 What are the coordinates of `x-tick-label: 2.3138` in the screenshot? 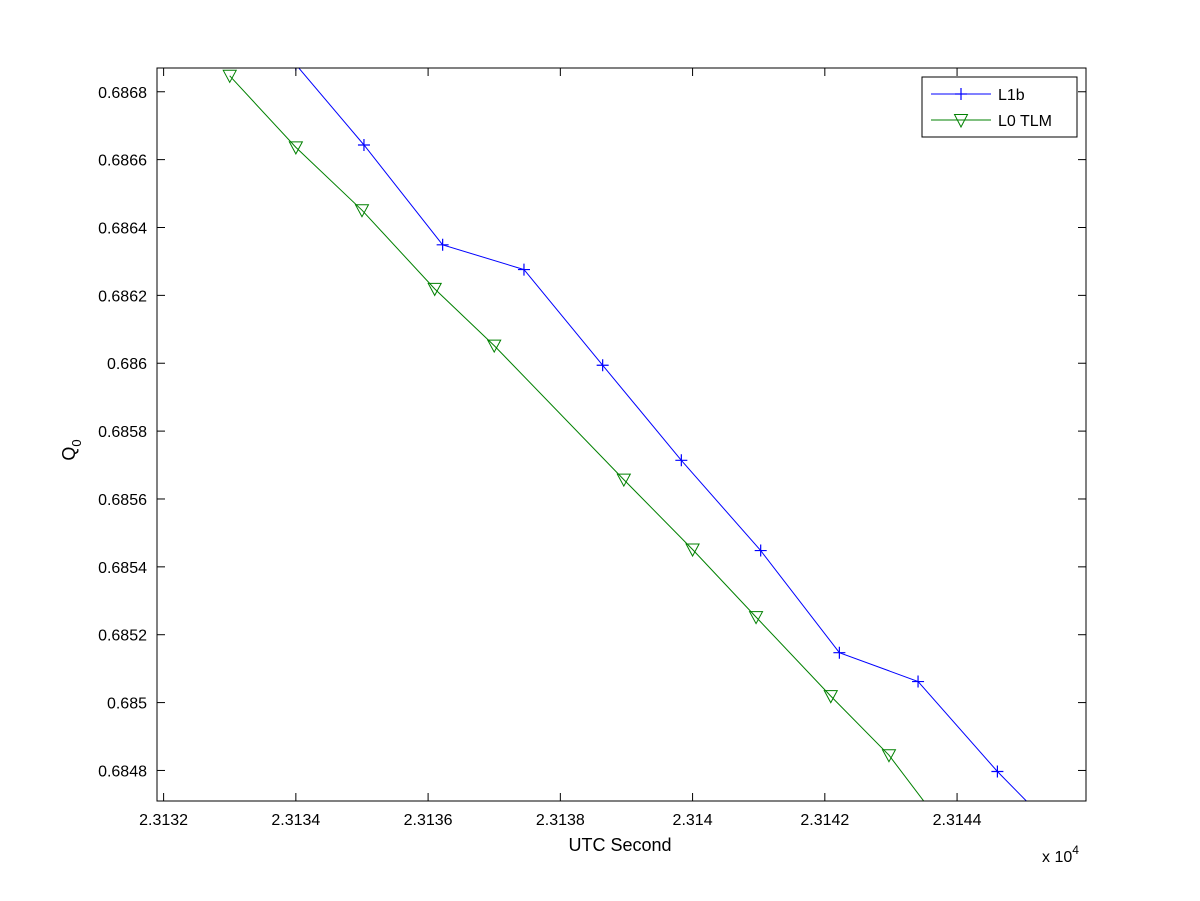 It's located at (560, 820).